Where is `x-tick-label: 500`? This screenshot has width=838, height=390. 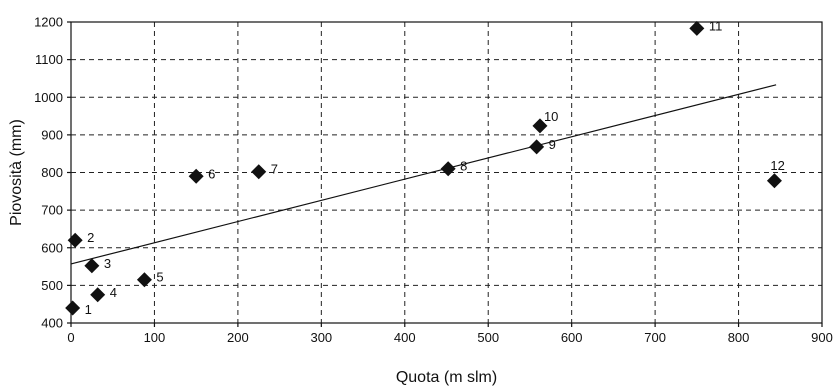 x-tick-label: 500 is located at coordinates (488, 337).